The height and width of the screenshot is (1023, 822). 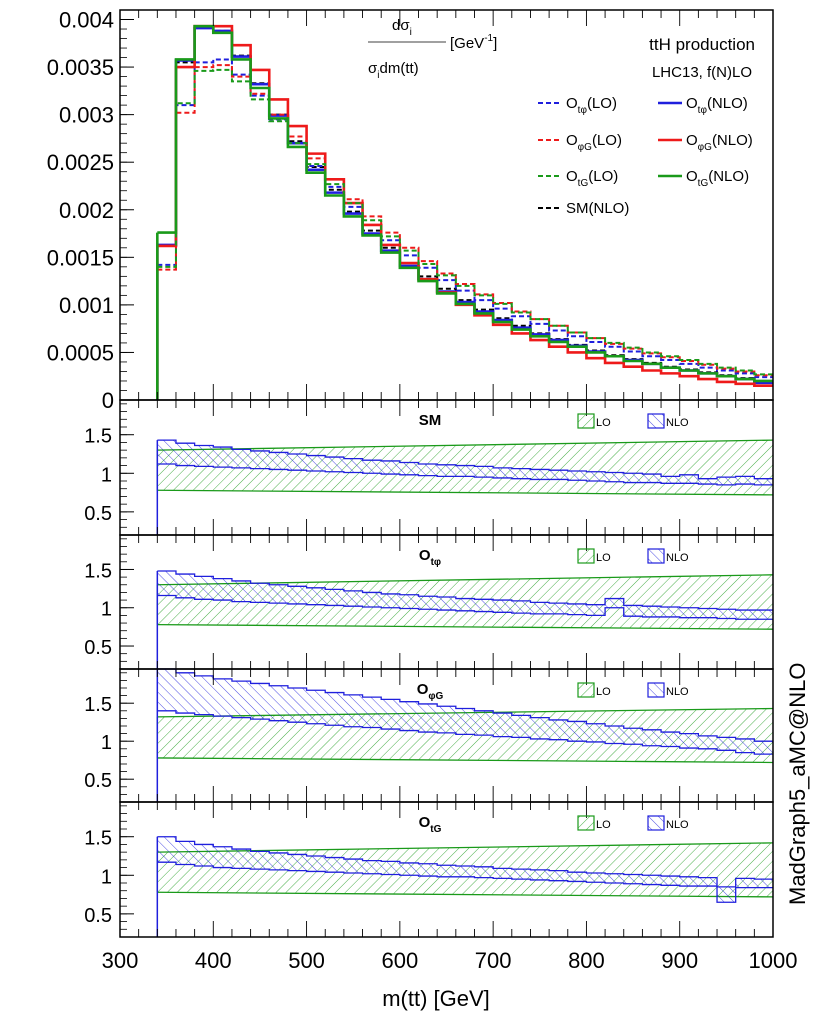 What do you see at coordinates (98, 437) in the screenshot?
I see `ratio-0-ytick-label-2: 1.5` at bounding box center [98, 437].